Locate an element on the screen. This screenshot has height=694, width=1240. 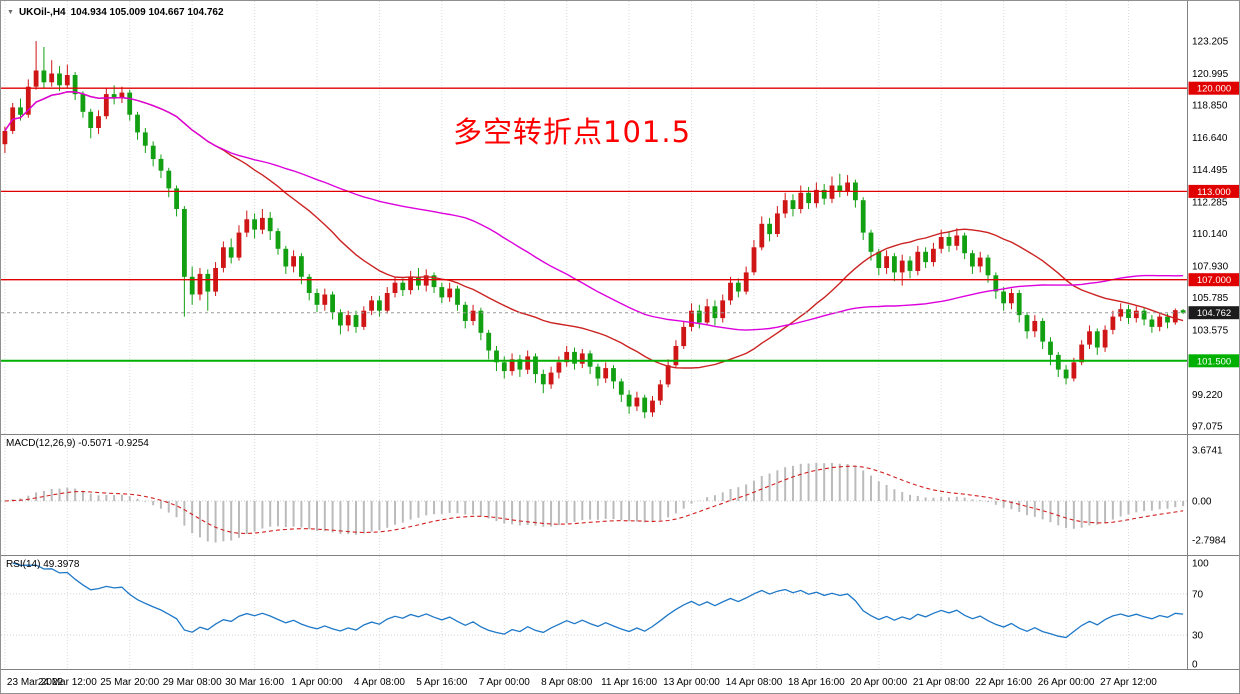
price-axis-label: 97.075 is located at coordinates (1207, 427).